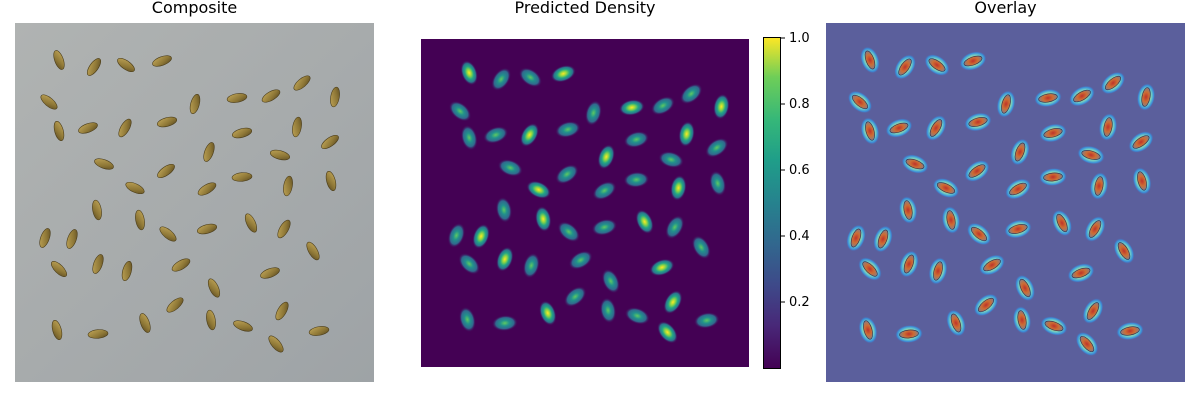 Image resolution: width=1200 pixels, height=400 pixels. Describe the element at coordinates (799, 38) in the screenshot. I see `colorbar-tick-label: 1.0` at that location.